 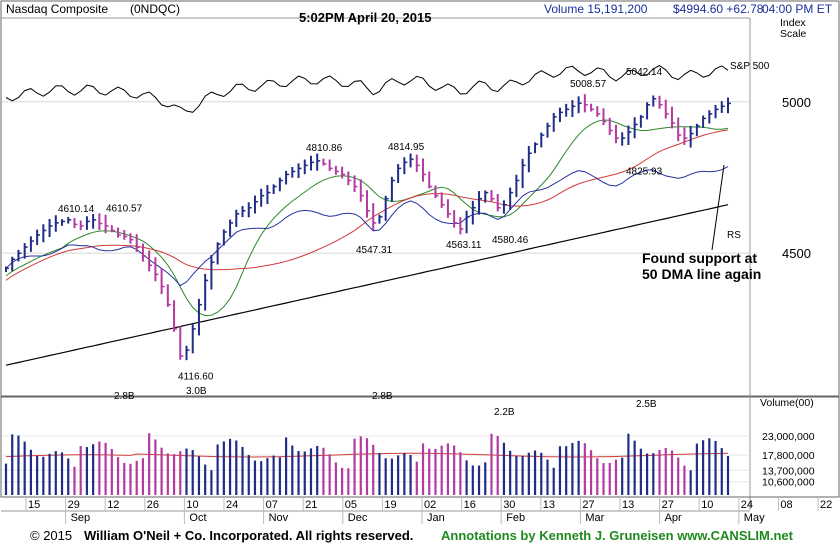 What do you see at coordinates (74, 505) in the screenshot?
I see `x-tick-1: 29` at bounding box center [74, 505].